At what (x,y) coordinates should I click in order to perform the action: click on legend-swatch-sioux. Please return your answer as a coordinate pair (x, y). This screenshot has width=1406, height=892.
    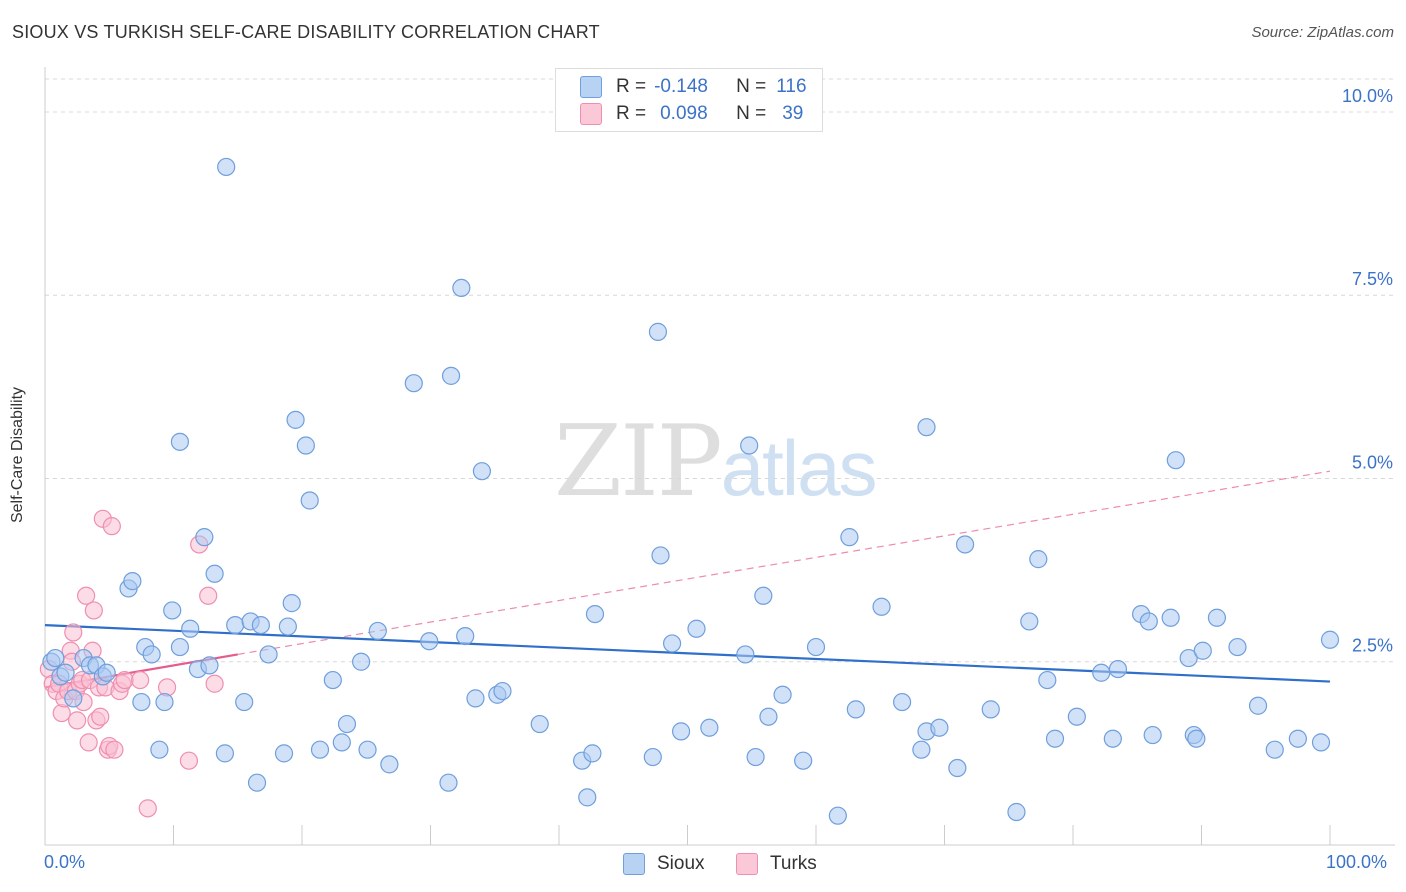
    Looking at the image, I should click on (591, 87).